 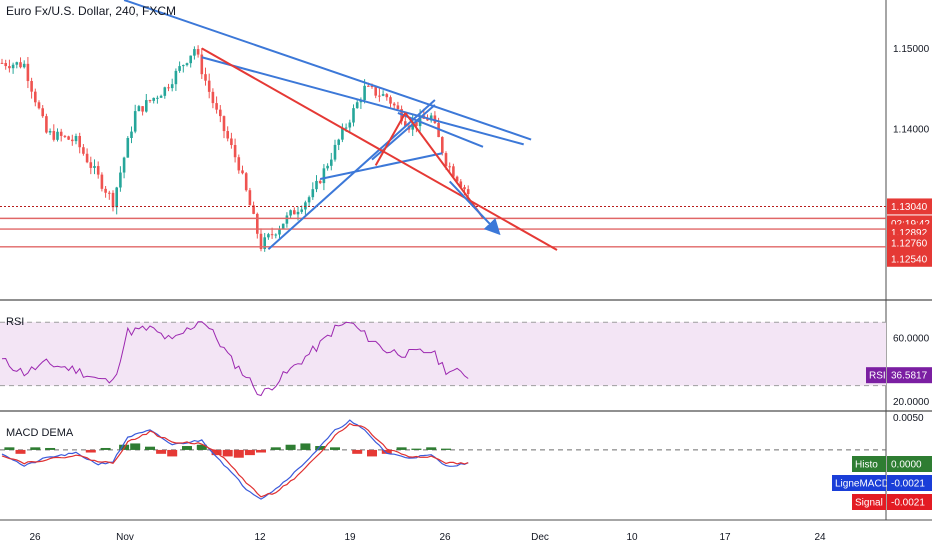 What do you see at coordinates (632, 537) in the screenshot?
I see `time-tick: 10` at bounding box center [632, 537].